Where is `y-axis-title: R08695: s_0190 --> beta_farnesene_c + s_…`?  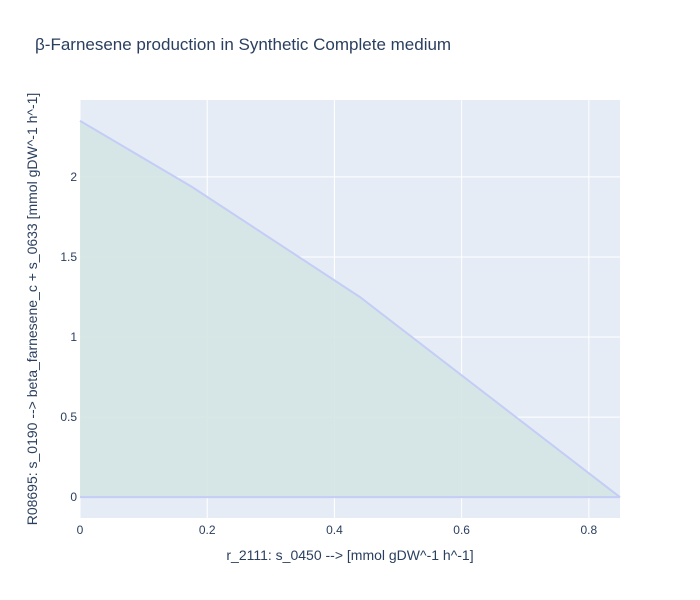
y-axis-title: R08695: s_0190 --> beta_farnesene_c + s_… is located at coordinates (32, 309).